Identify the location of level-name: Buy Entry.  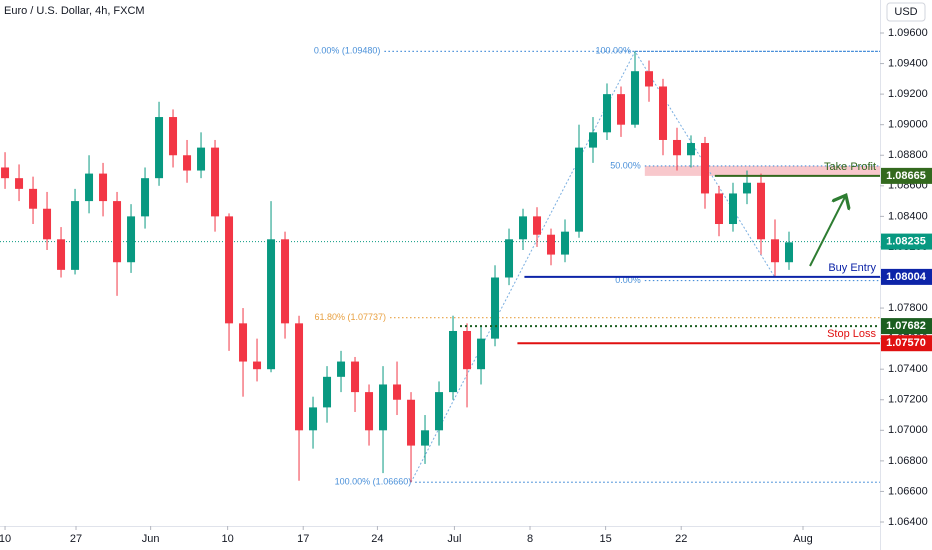
(852, 268).